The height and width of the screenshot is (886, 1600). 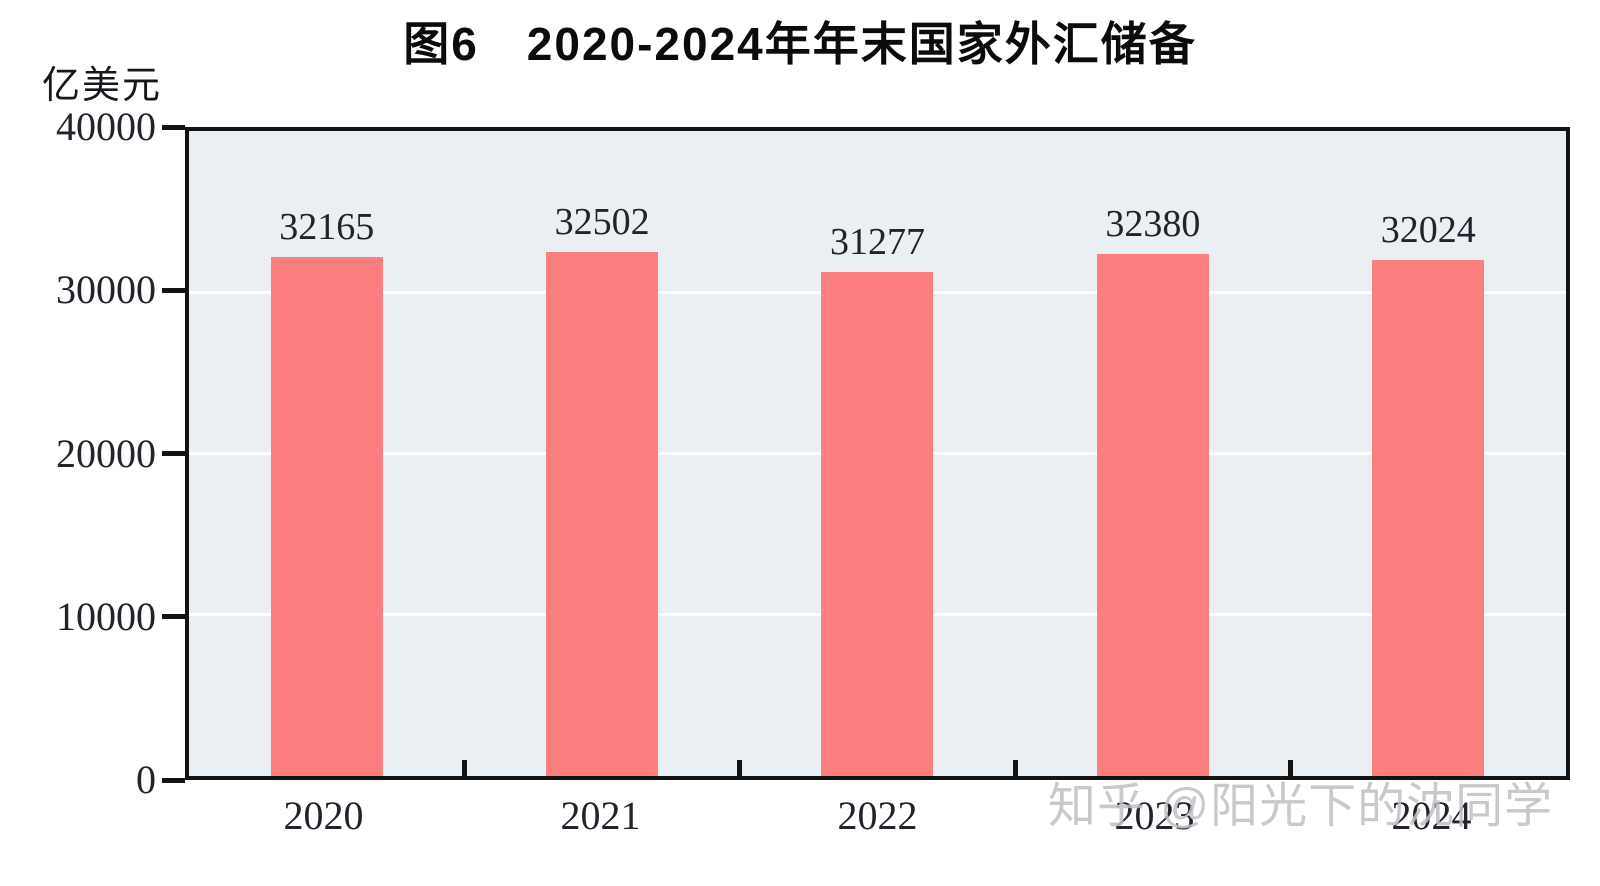 I want to click on x-tick-label-2024: 2024, so click(x=1431, y=815).